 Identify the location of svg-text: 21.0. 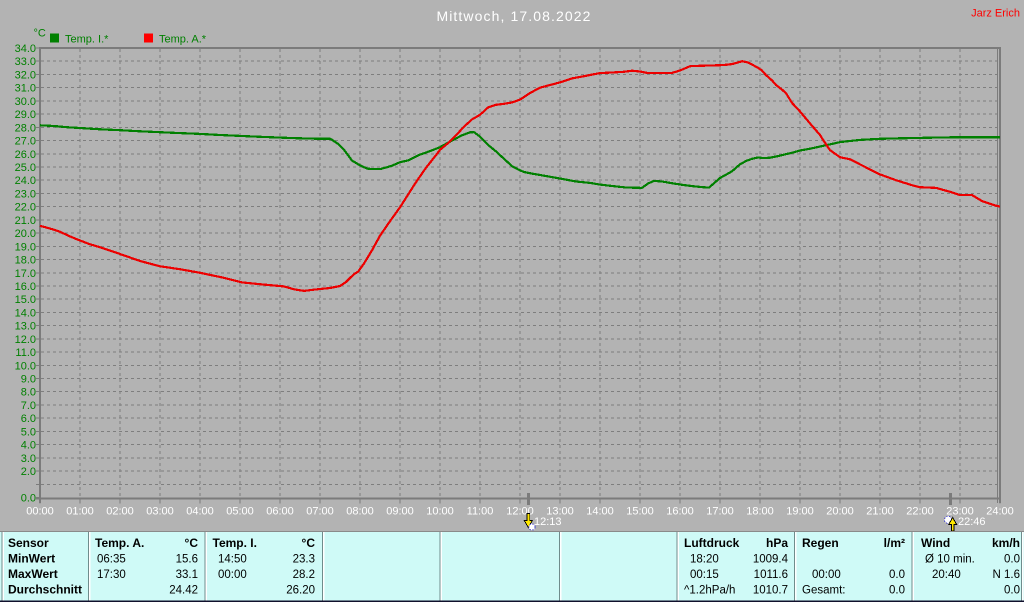
(25, 221).